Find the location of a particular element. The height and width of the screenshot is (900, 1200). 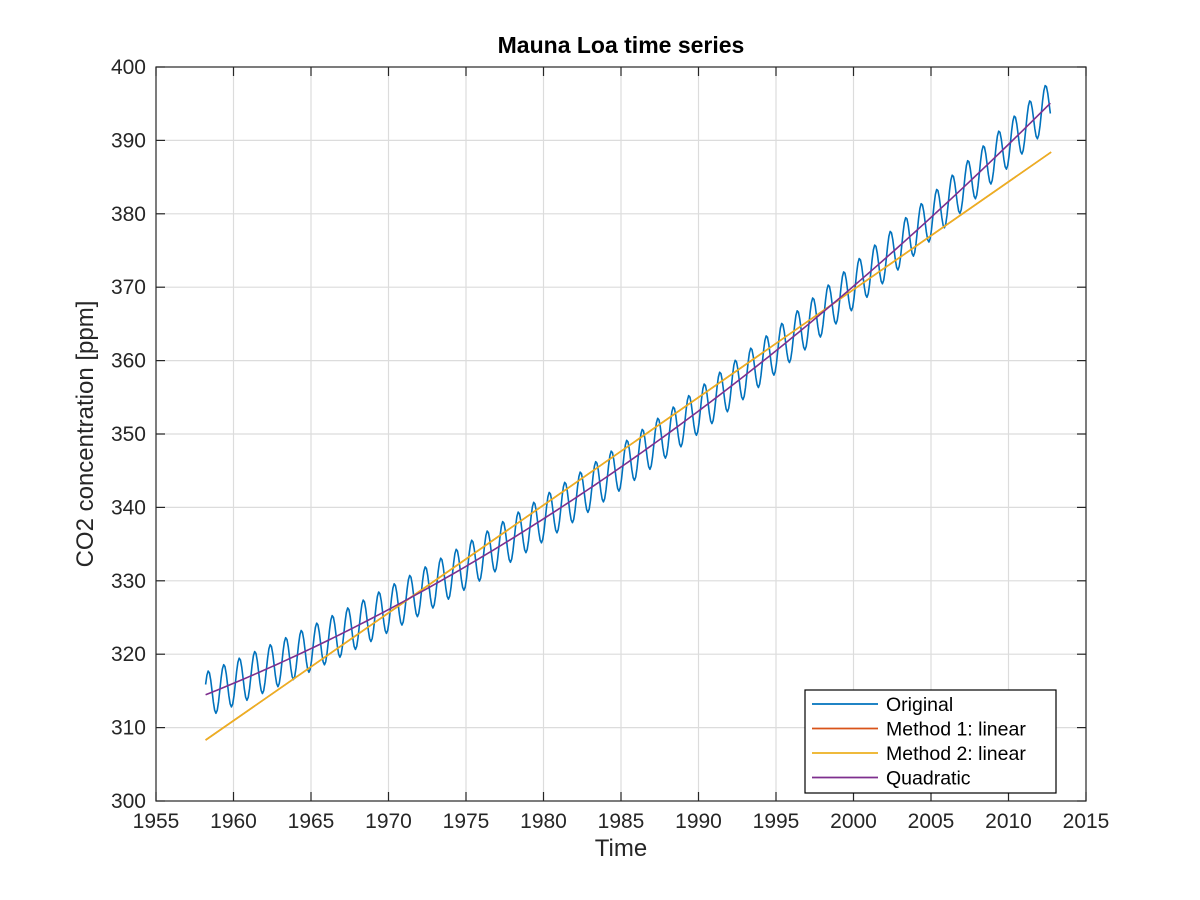

x-tick-label: 2010 is located at coordinates (1008, 821).